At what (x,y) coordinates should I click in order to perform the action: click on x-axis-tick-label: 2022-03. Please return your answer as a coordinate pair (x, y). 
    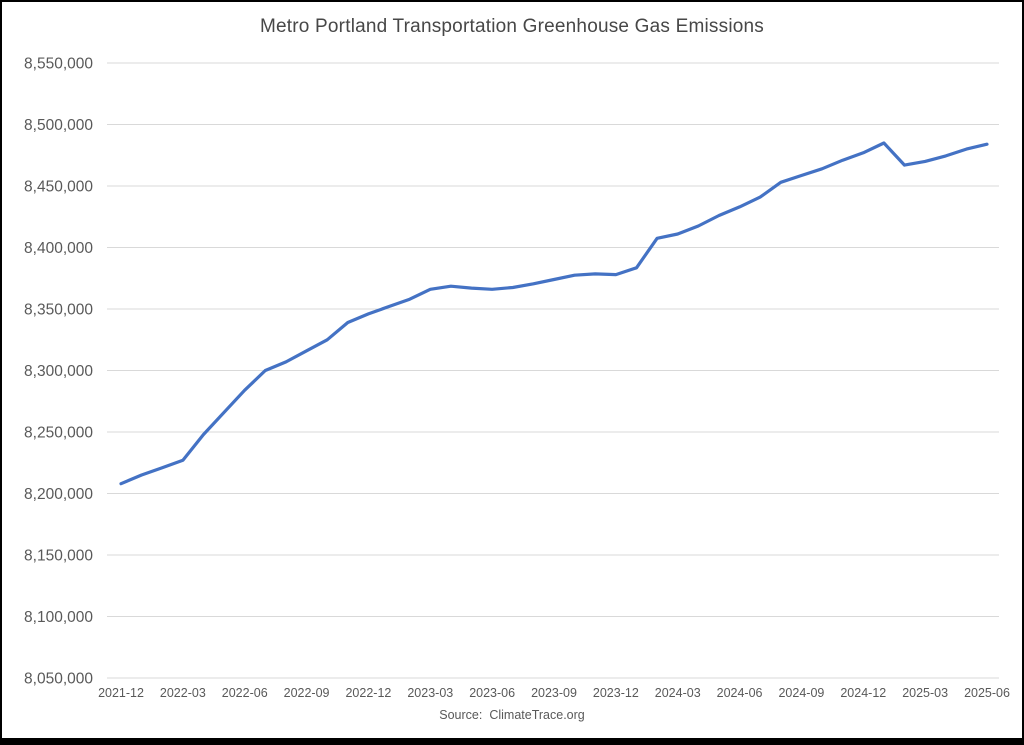
    Looking at the image, I should click on (183, 693).